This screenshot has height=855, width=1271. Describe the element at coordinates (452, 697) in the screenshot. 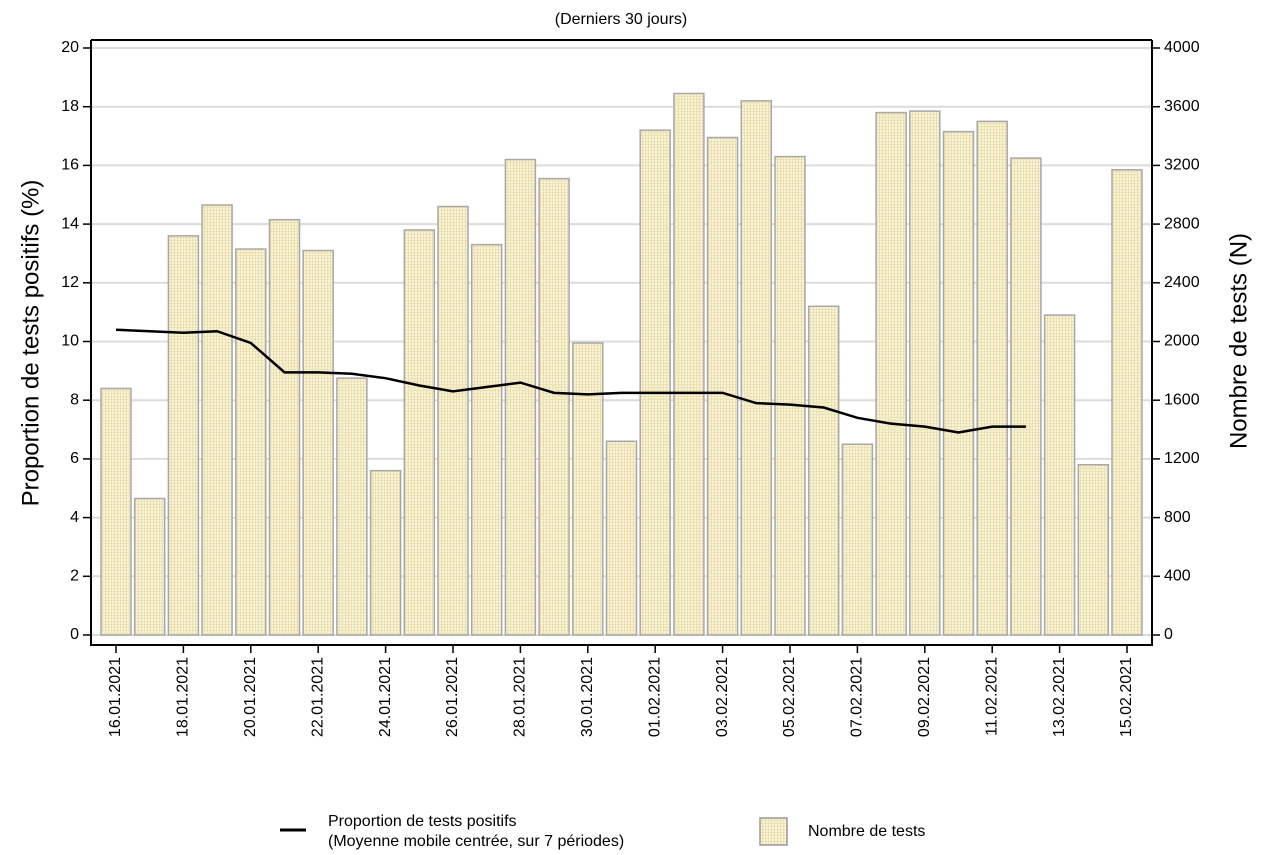

I see `x-tick-label: 26.01.2021` at that location.